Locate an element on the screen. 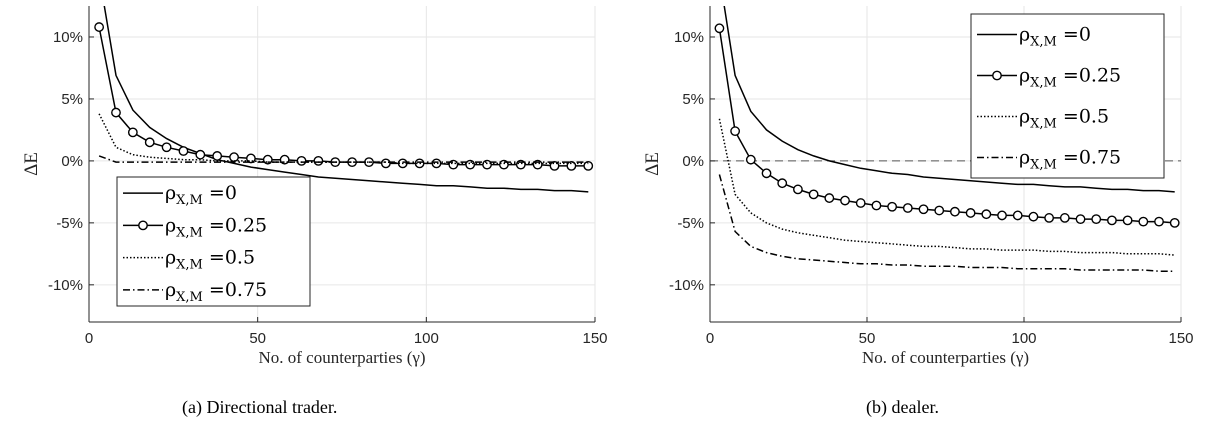  panel-caption: (b) dealer. is located at coordinates (902, 407).